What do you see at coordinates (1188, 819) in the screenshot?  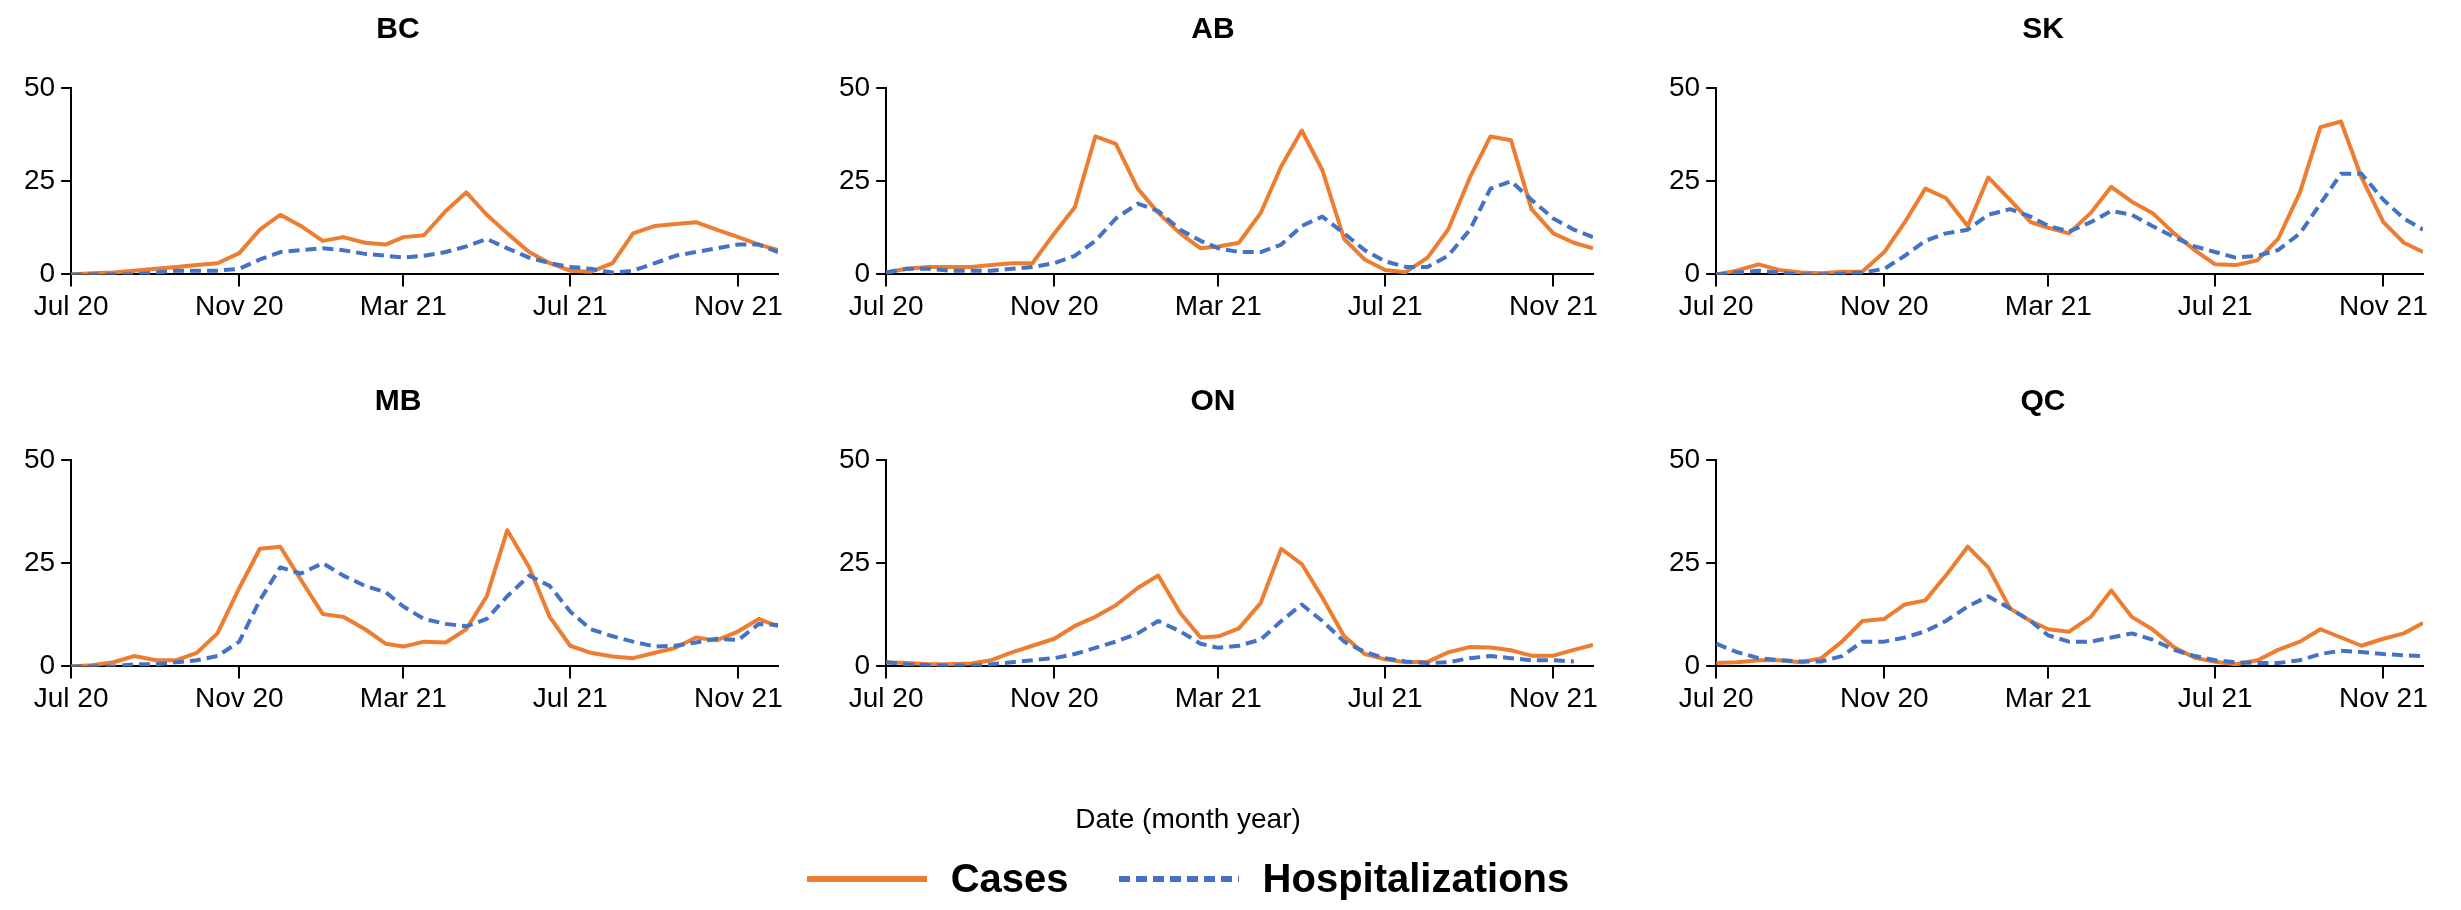 I see `x-axis-title: Date (month year)` at bounding box center [1188, 819].